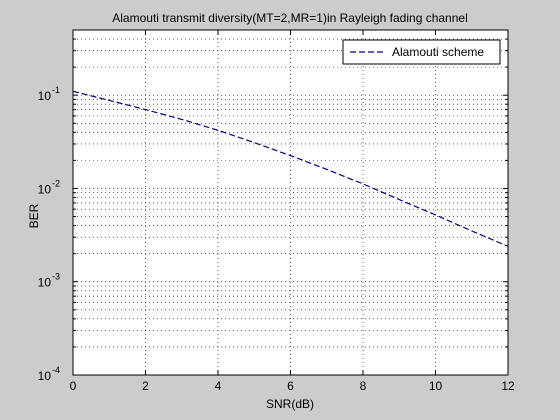 This screenshot has height=420, width=560. I want to click on legend-entry: Alamouti scheme, so click(438, 52).